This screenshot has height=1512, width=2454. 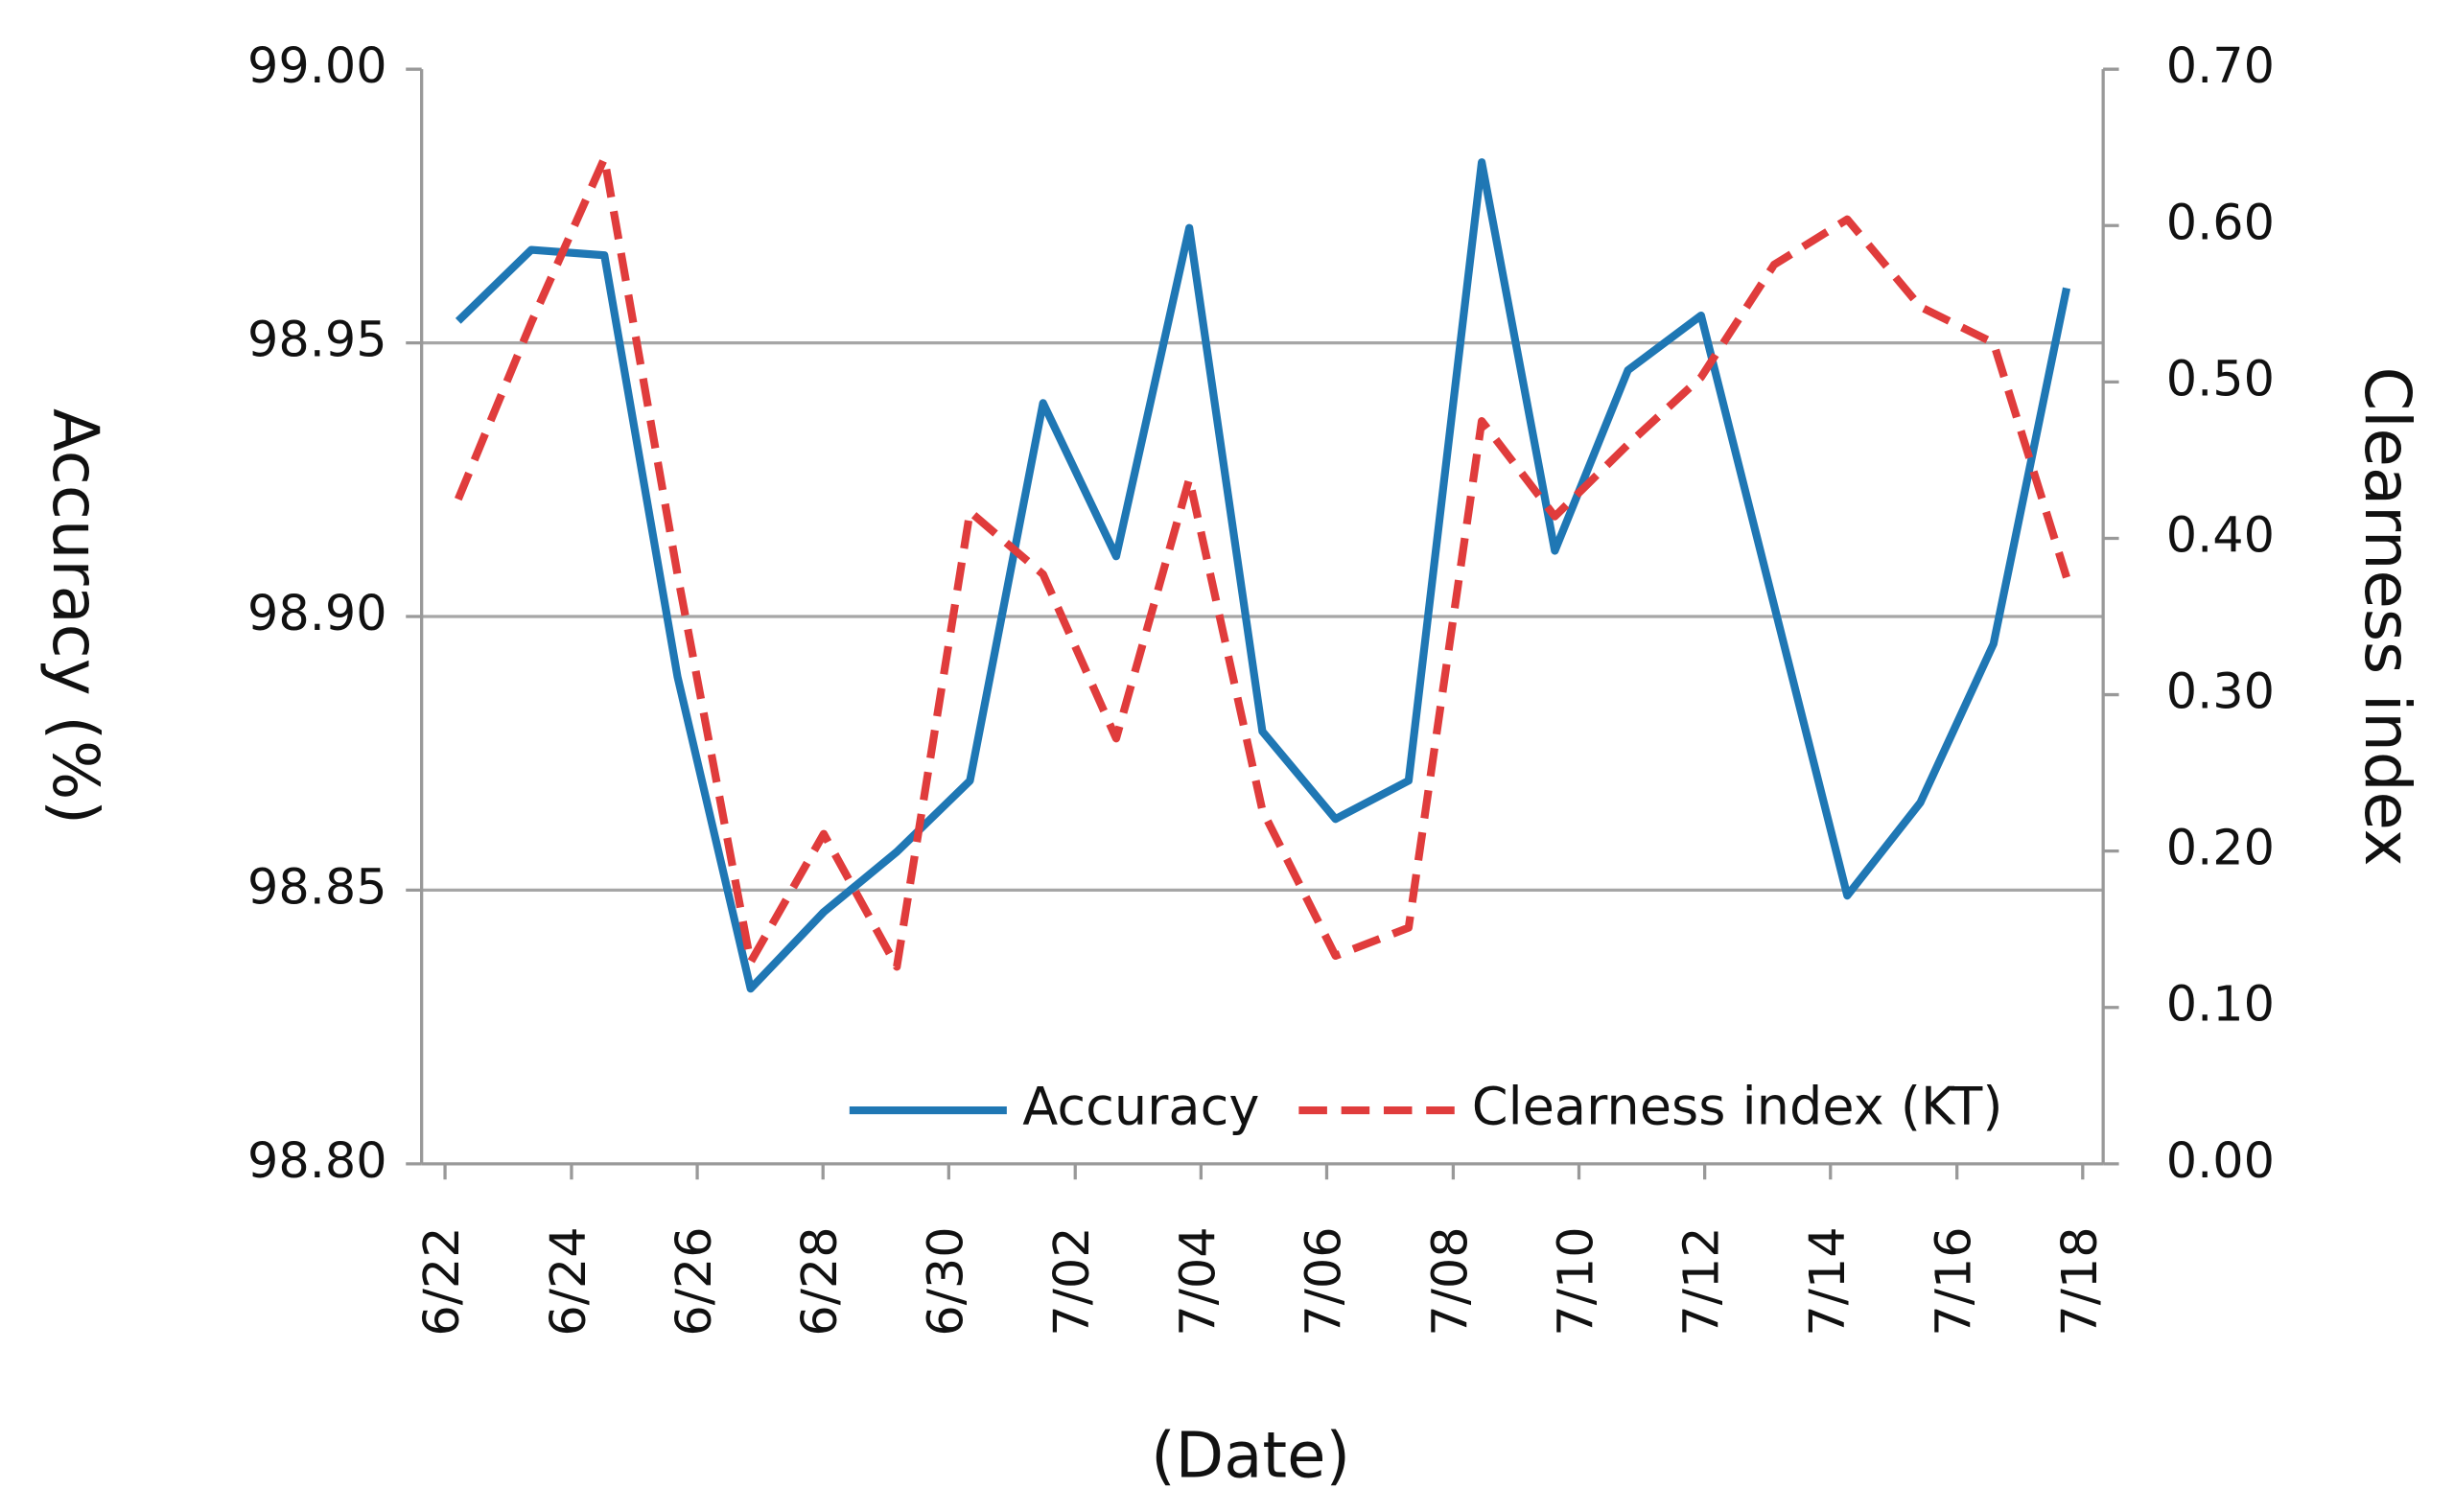 I want to click on x-tick-label: 7/08, so click(x=1449, y=1281).